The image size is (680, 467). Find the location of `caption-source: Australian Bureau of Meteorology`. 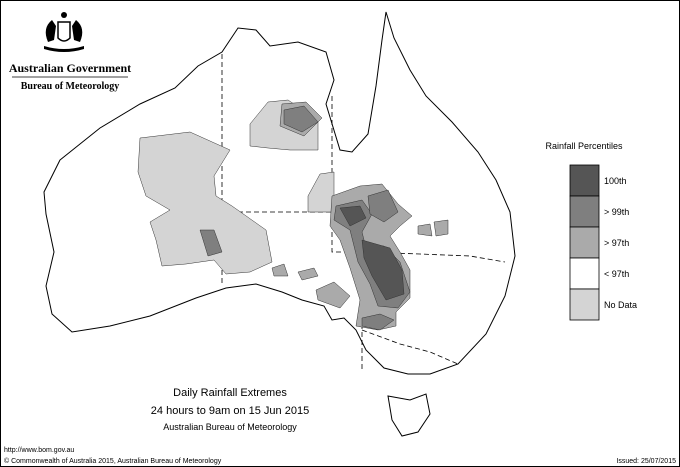

caption-source: Australian Bureau of Meteorology is located at coordinates (230, 427).